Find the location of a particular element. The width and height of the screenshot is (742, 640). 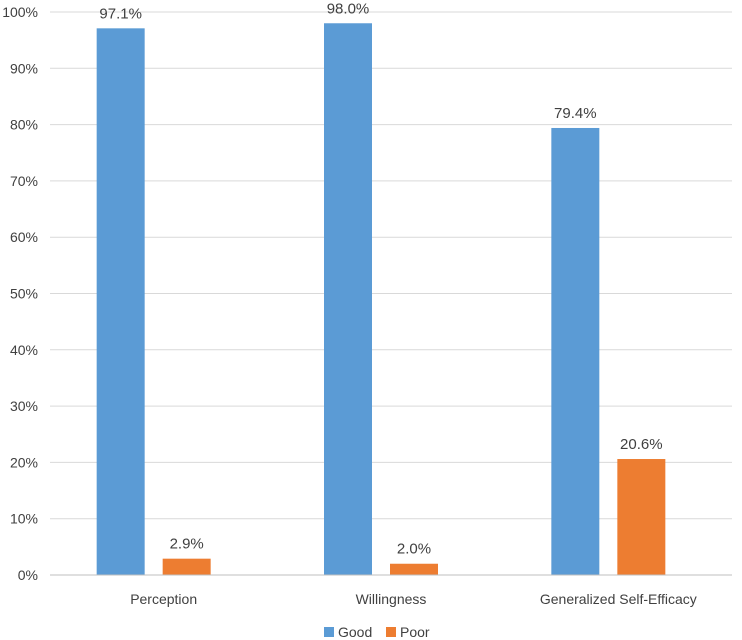

y-tick-label: 50% is located at coordinates (24, 294).